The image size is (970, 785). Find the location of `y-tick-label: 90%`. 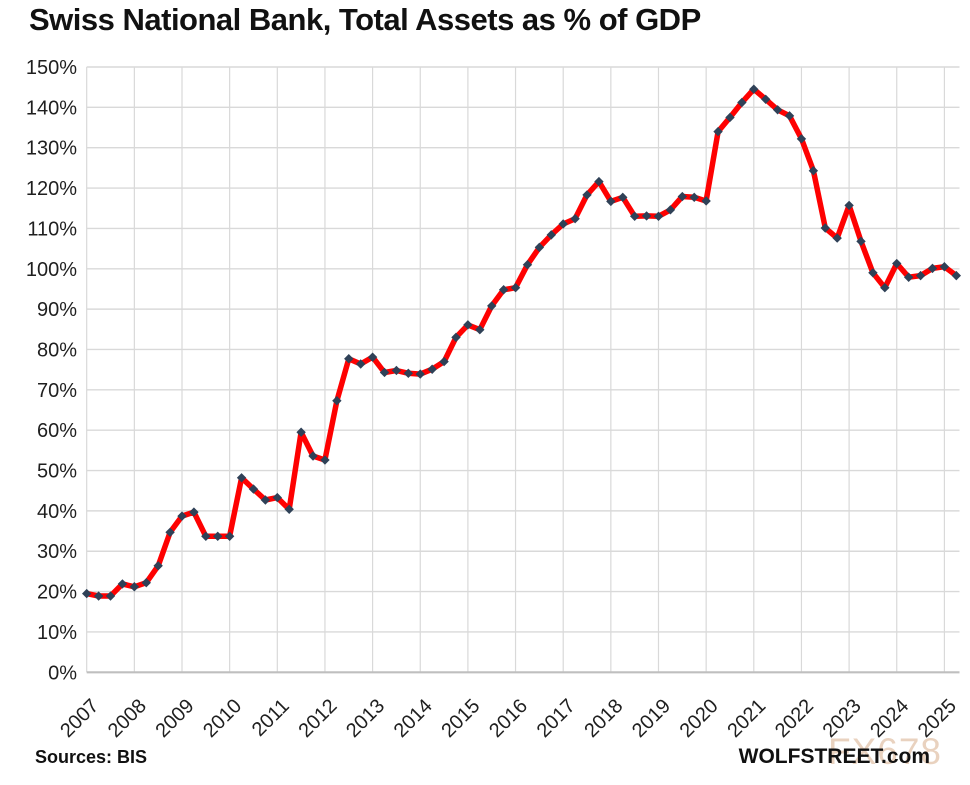

y-tick-label: 90% is located at coordinates (57, 310).